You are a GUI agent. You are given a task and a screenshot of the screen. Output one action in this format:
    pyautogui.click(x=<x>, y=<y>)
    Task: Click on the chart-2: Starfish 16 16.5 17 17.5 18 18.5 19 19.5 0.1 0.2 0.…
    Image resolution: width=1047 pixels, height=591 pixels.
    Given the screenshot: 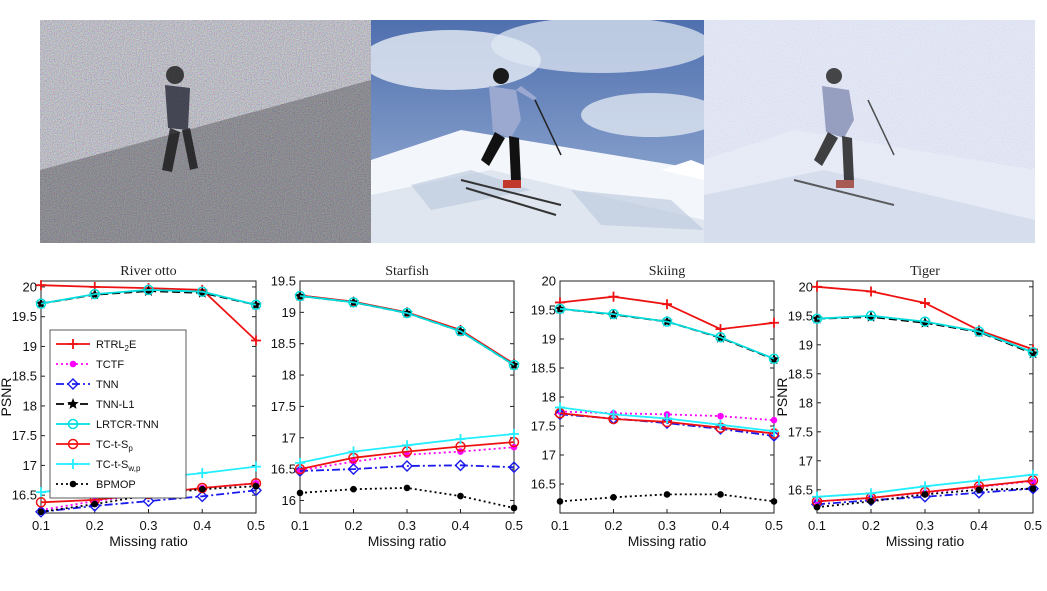 What is the action you would take?
    pyautogui.click(x=397, y=406)
    